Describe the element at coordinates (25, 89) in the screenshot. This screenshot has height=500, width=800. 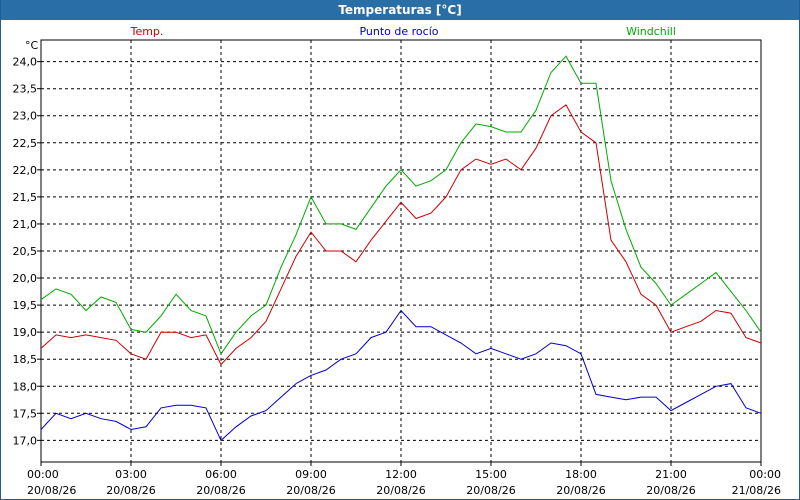
I see `y-tick-label: 23,5` at that location.